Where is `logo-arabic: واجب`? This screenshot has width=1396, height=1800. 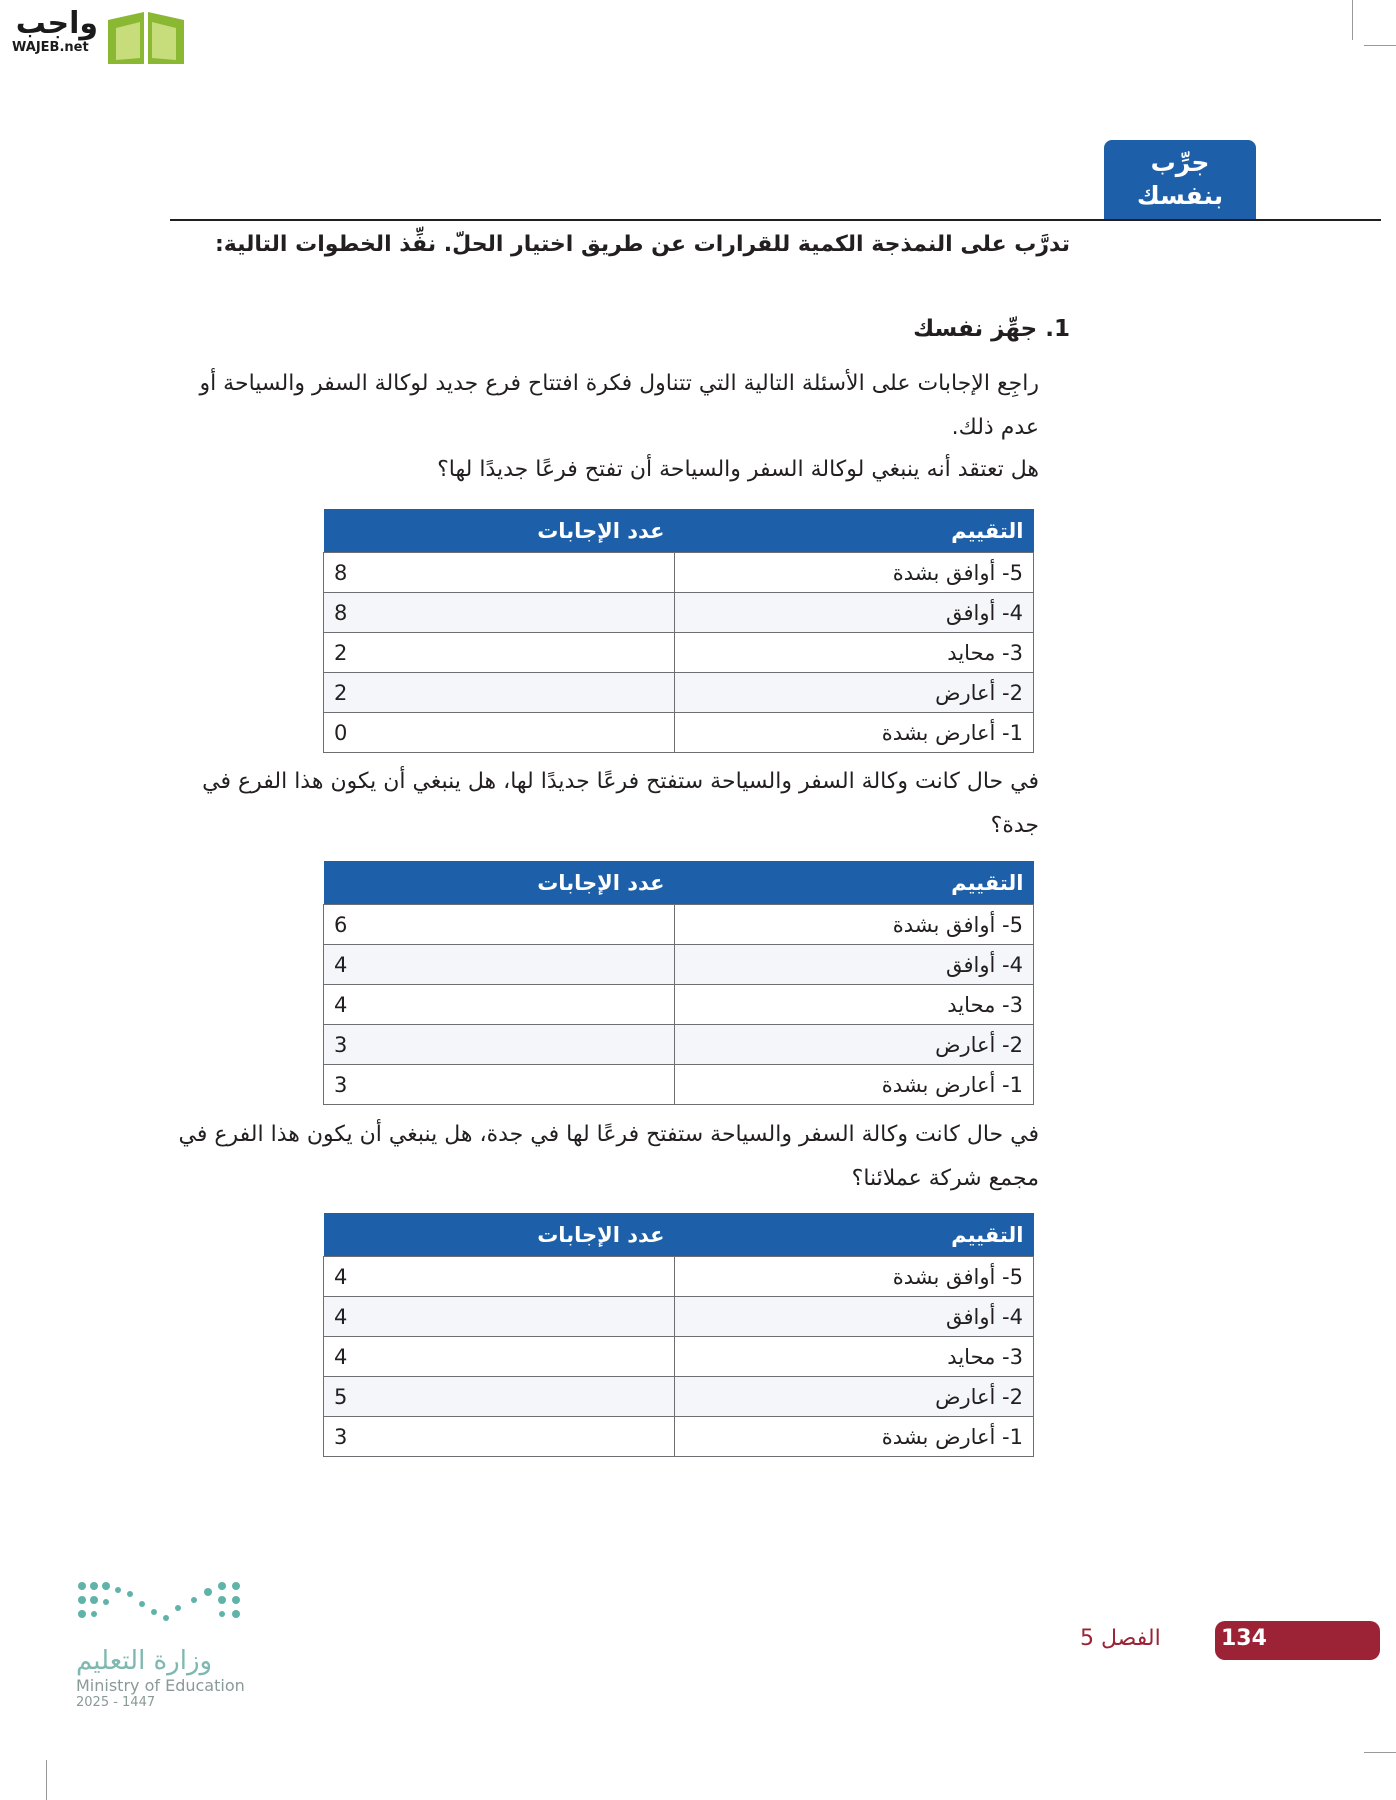 logo-arabic: واجب is located at coordinates (56, 23).